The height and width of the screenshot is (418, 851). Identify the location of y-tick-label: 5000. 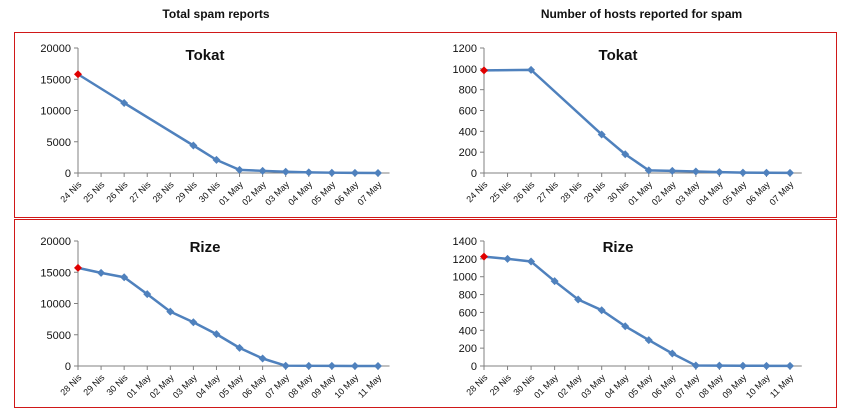
(59, 336).